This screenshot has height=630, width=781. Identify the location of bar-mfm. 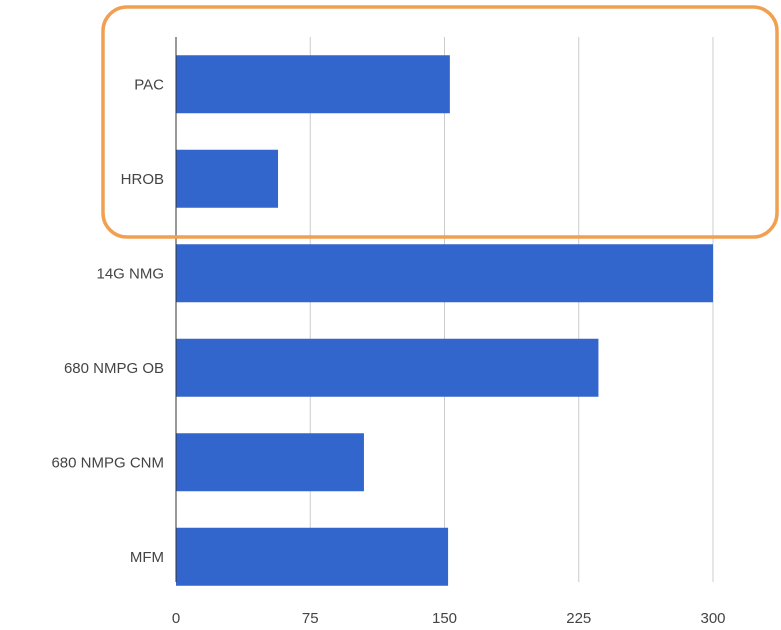
(312, 556).